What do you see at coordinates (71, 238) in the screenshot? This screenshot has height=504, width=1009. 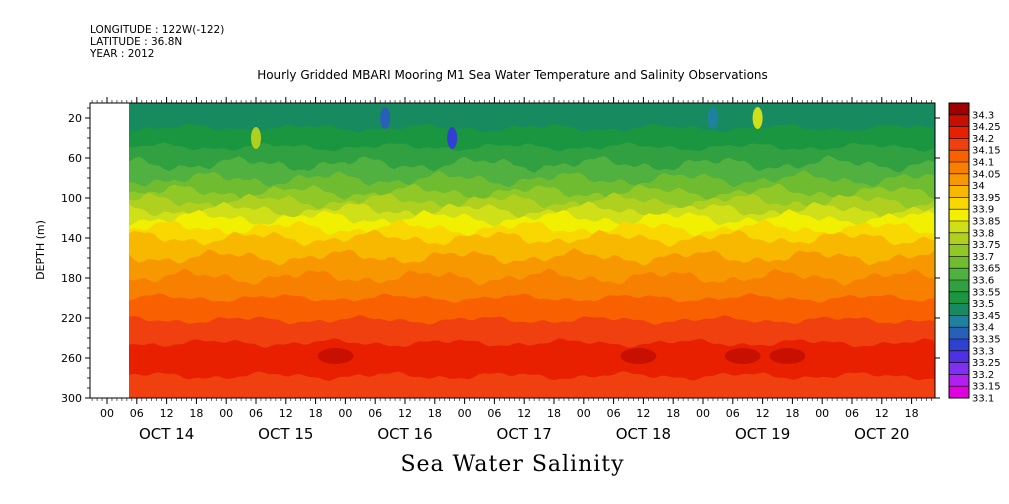 I see `y-tick-label: 140` at bounding box center [71, 238].